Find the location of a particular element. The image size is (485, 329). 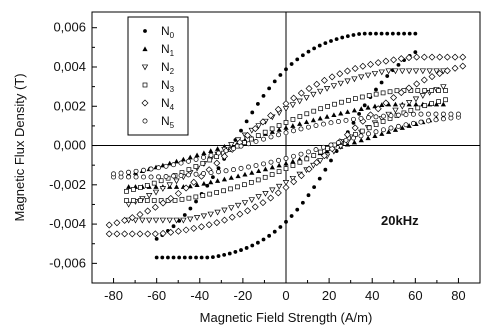

legend-box is located at coordinates (158, 76).